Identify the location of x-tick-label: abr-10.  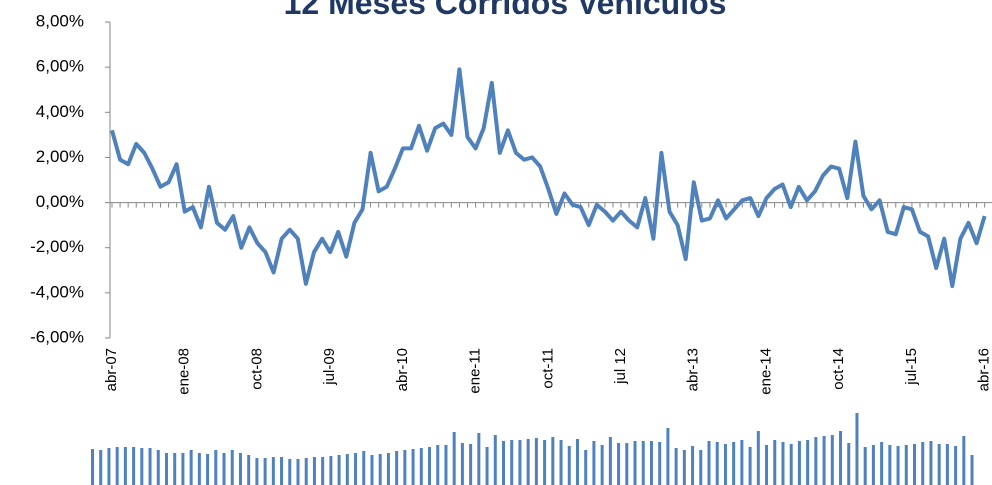
(402, 369).